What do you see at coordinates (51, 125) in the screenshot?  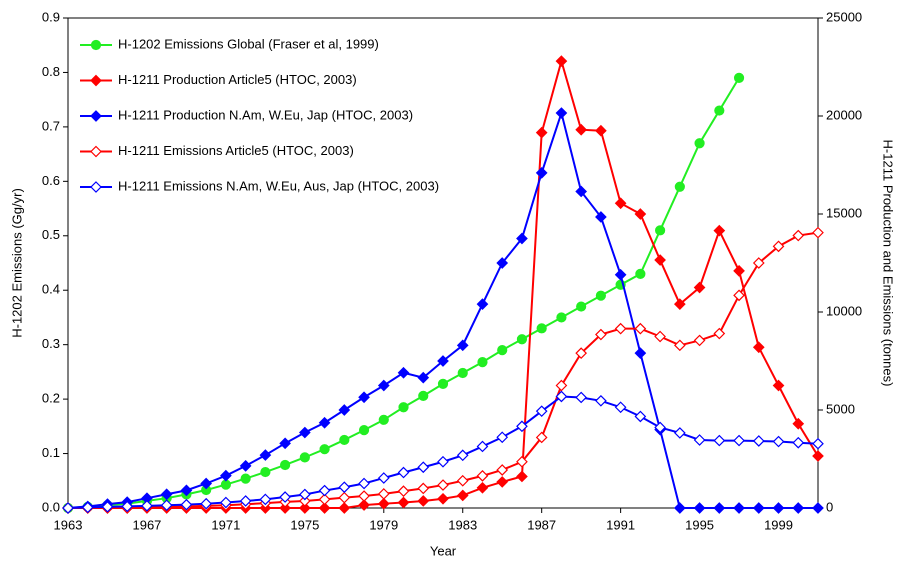 I see `y-tick-label: 0.7` at bounding box center [51, 125].